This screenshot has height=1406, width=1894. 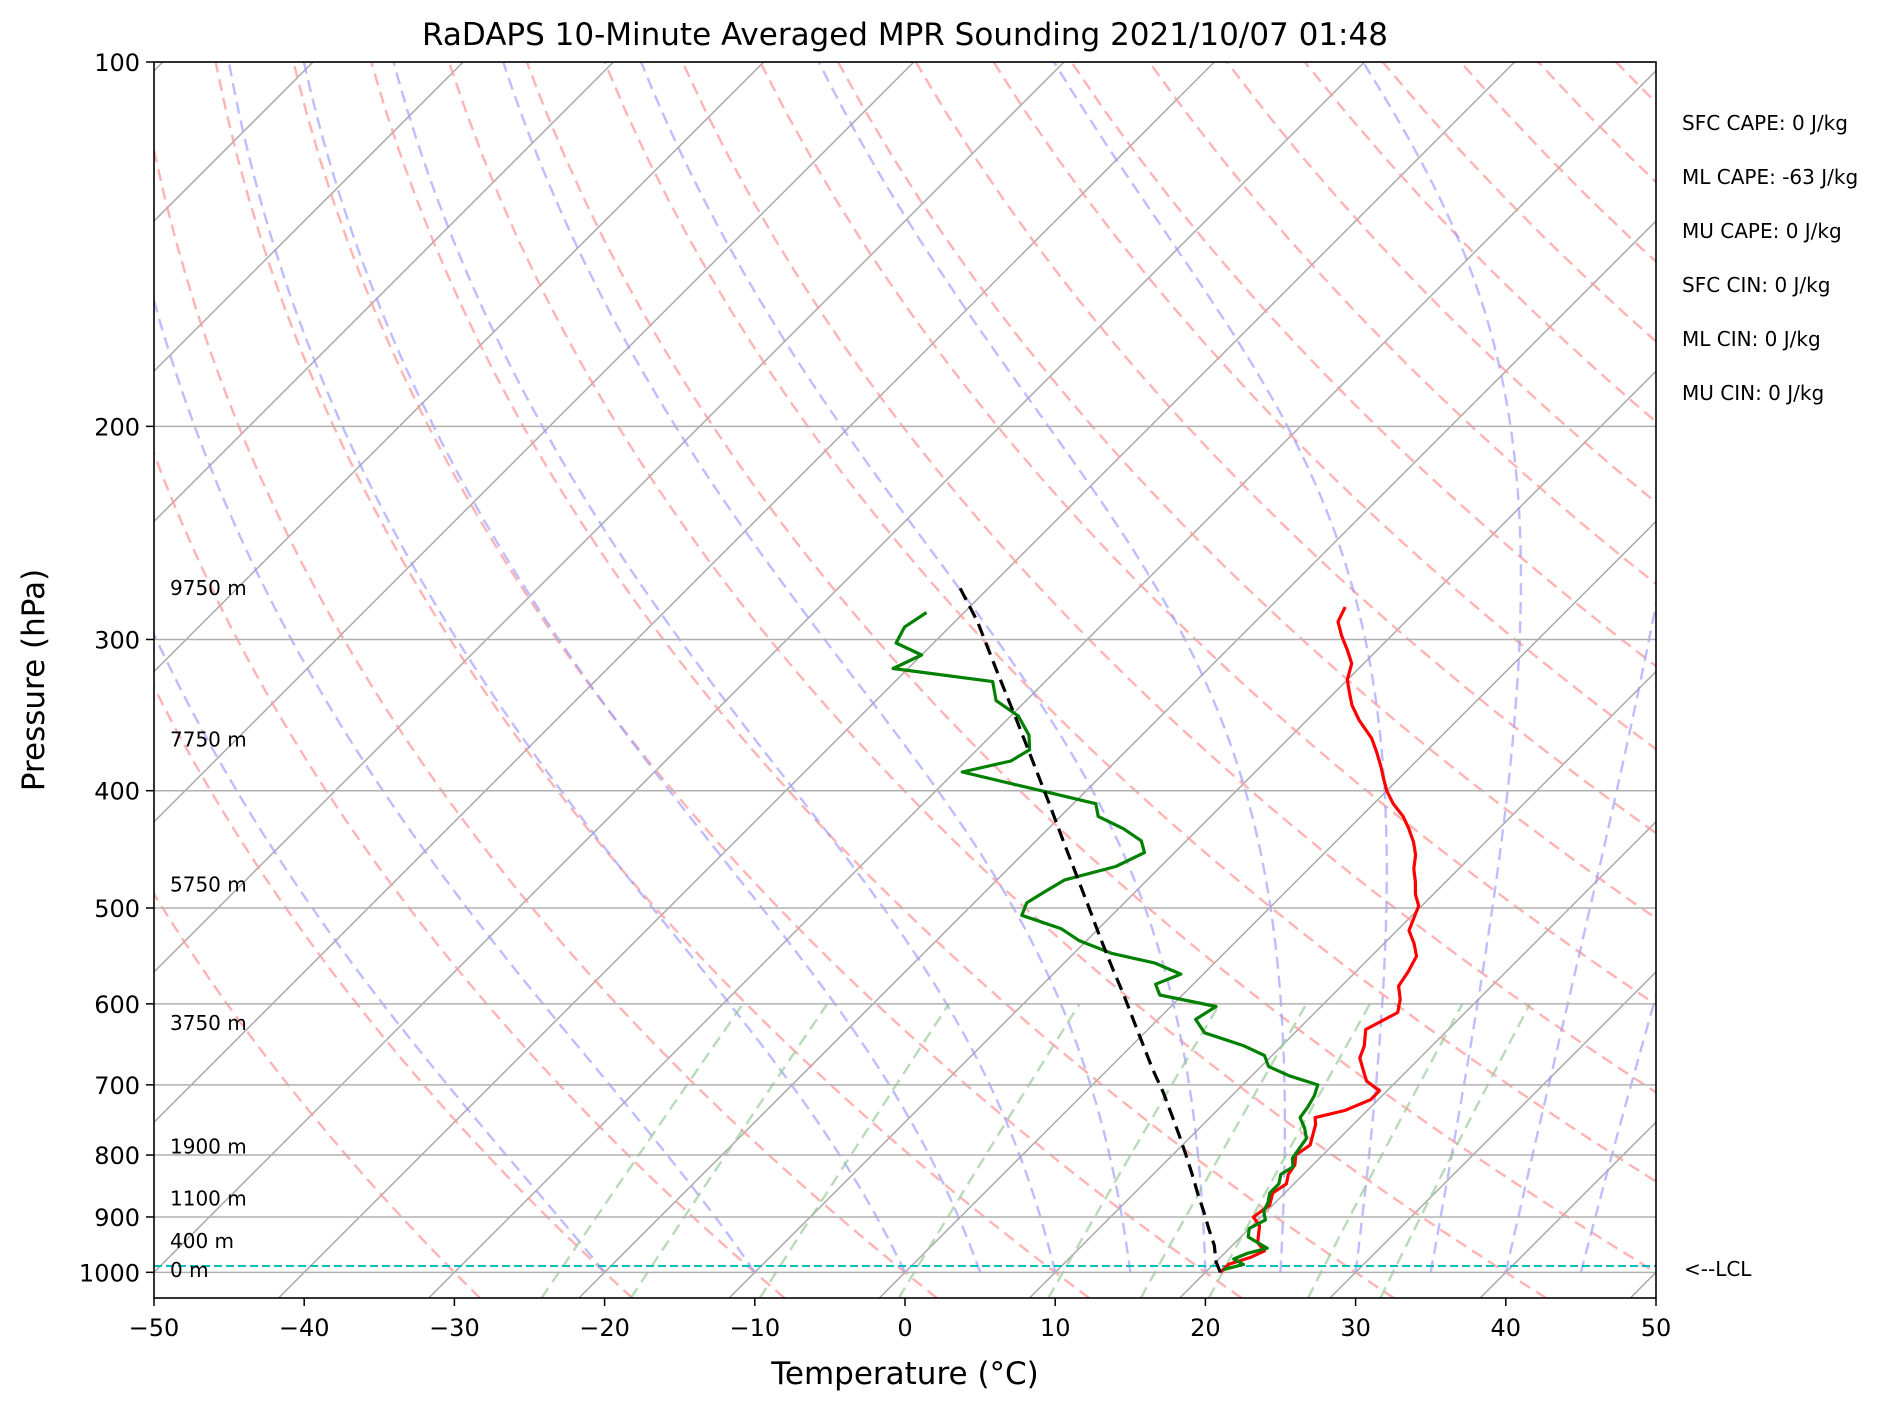 What do you see at coordinates (1656, 1328) in the screenshot?
I see `x-tick-label: 50` at bounding box center [1656, 1328].